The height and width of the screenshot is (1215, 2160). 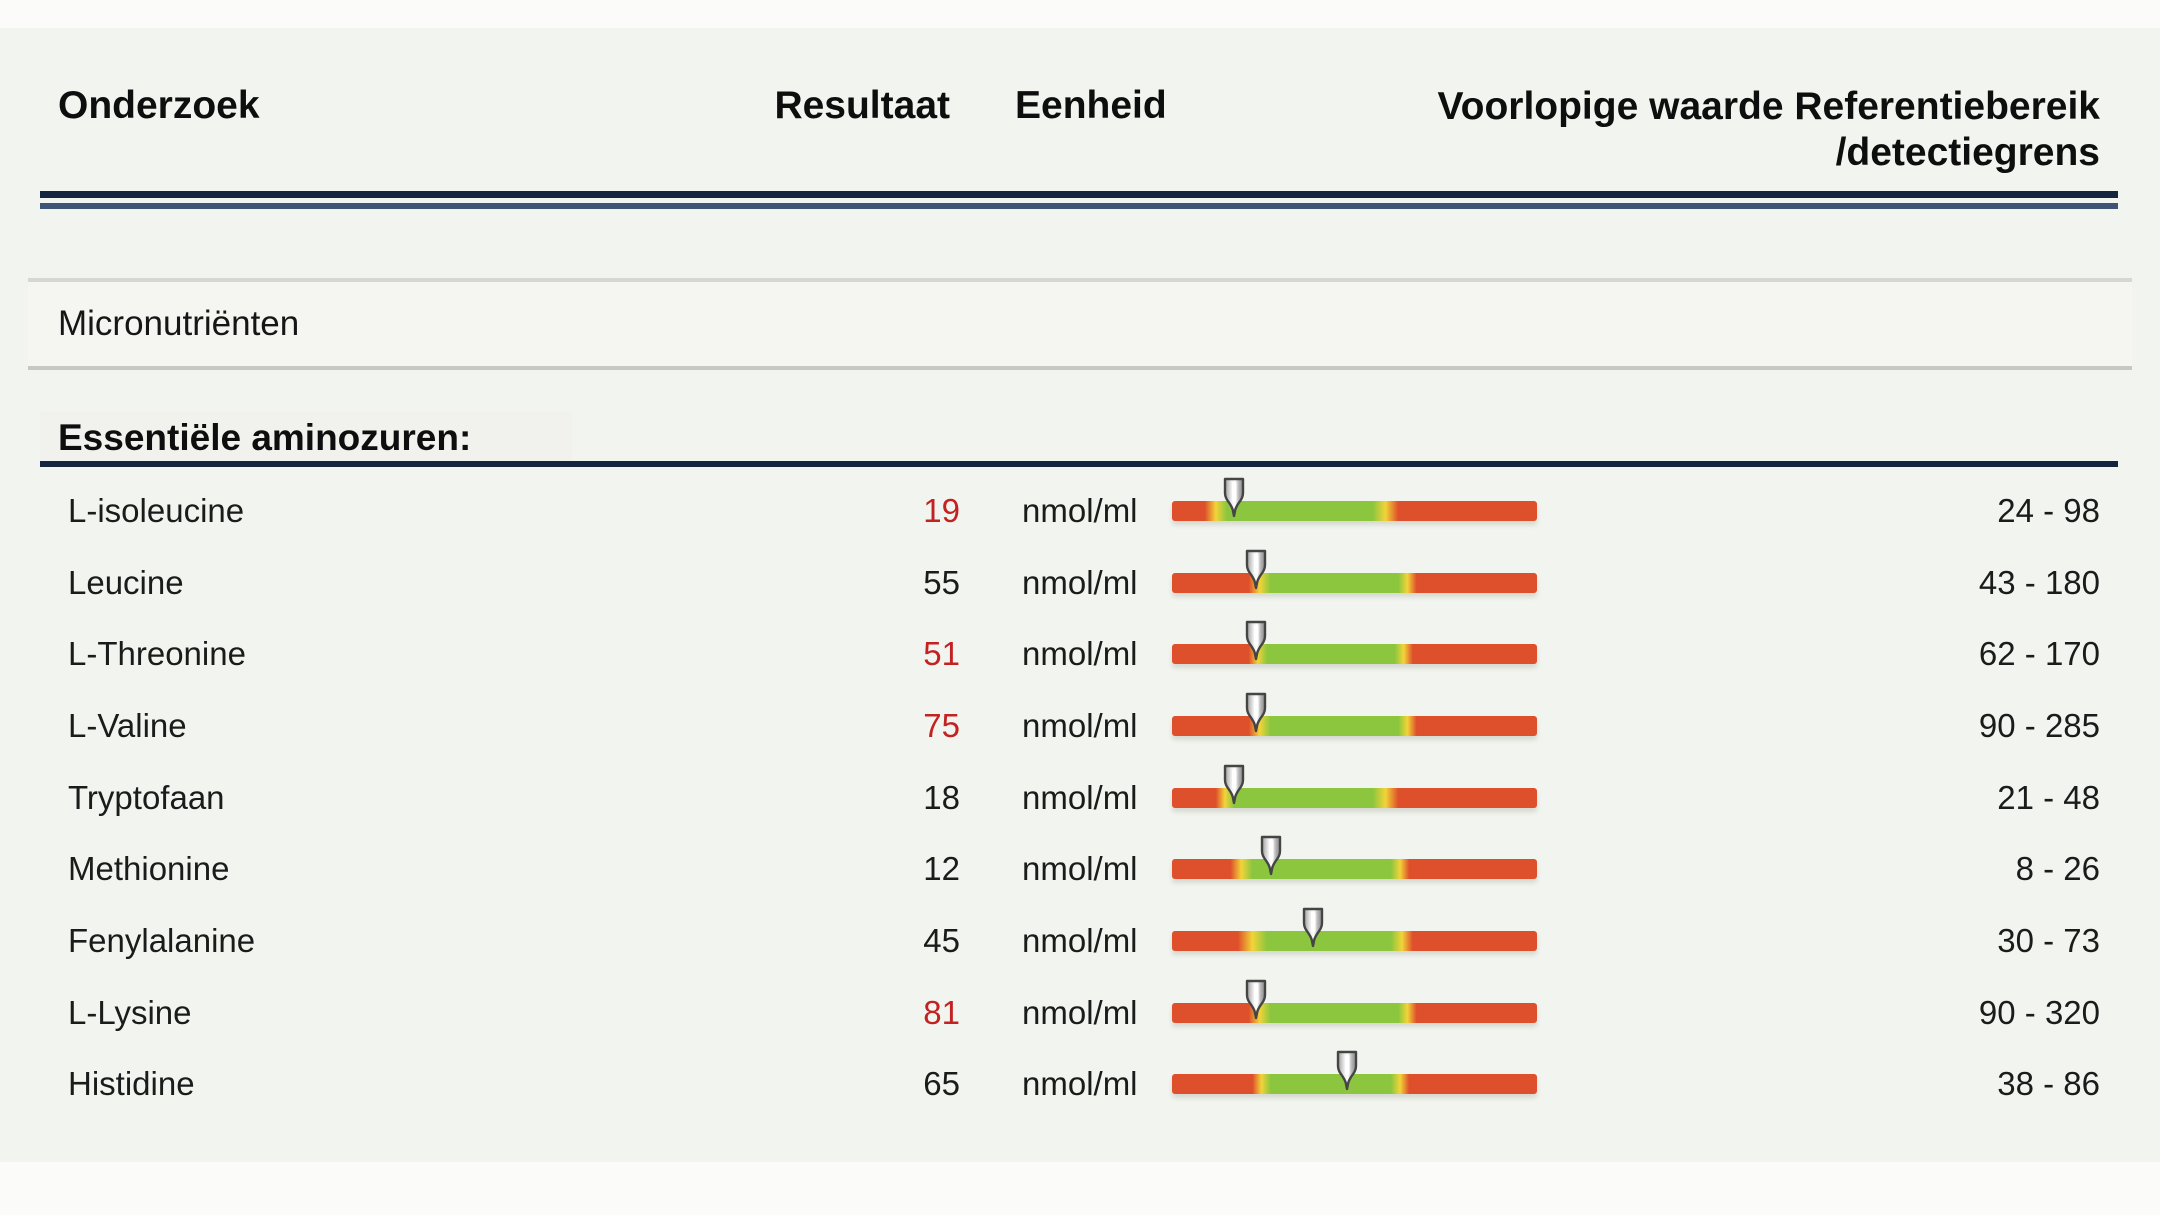 I want to click on analyte-name: Tryptofaan, so click(x=146, y=797).